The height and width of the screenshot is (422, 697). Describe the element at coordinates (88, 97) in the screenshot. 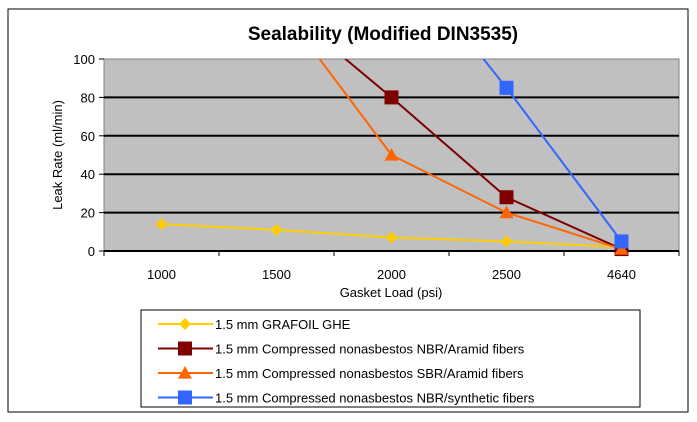

I see `y-tick-label: 80` at that location.